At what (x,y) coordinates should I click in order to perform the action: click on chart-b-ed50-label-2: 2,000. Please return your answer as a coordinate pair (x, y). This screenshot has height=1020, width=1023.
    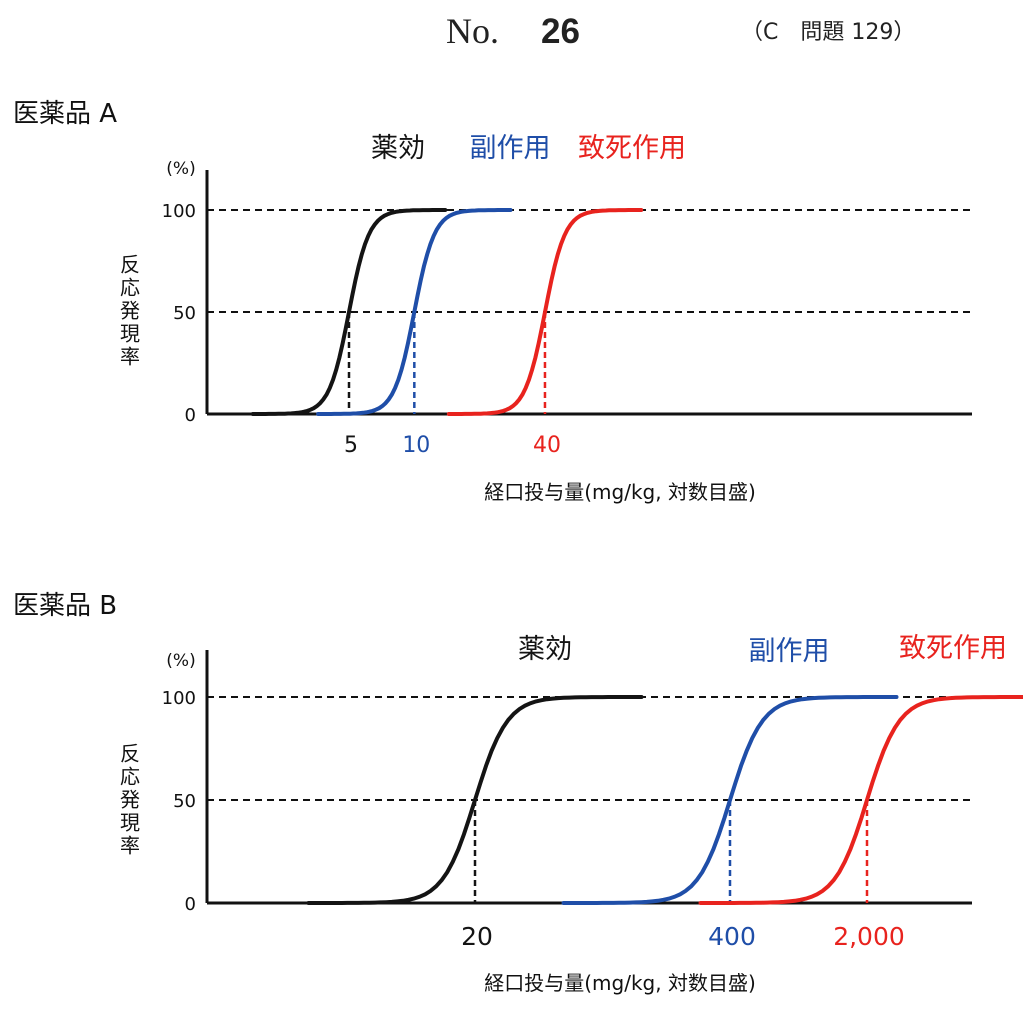
    Looking at the image, I should click on (869, 936).